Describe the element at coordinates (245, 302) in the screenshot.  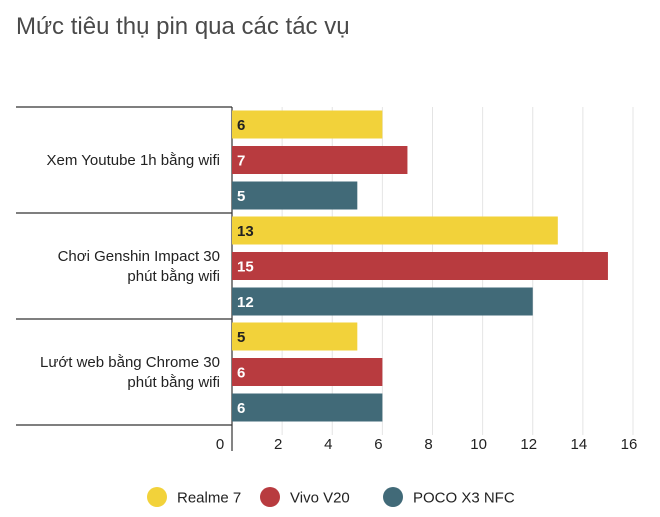
I see `data-label: 12` at that location.